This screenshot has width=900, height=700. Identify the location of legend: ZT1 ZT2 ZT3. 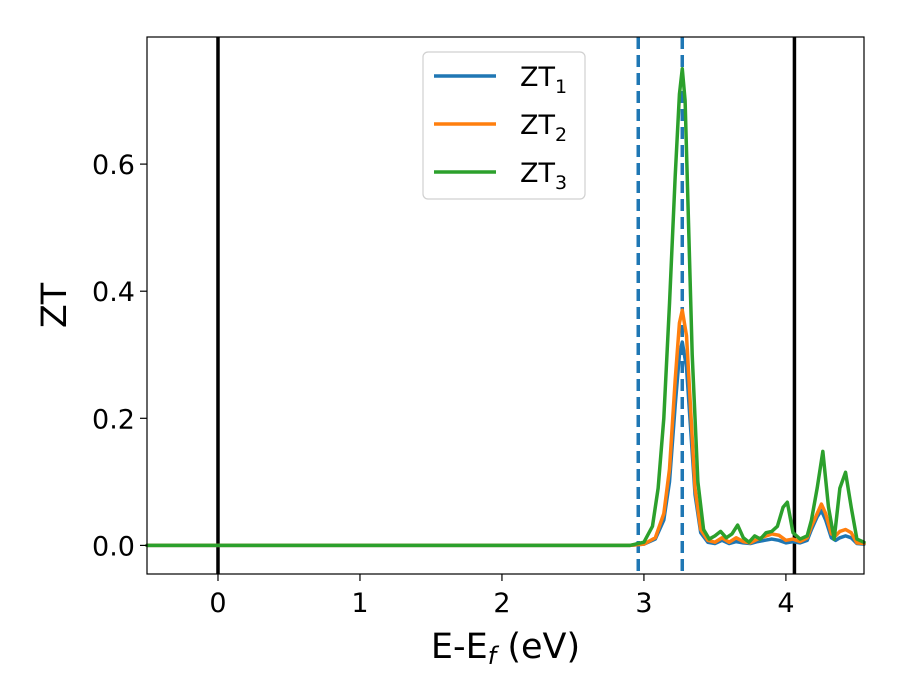
(504, 125).